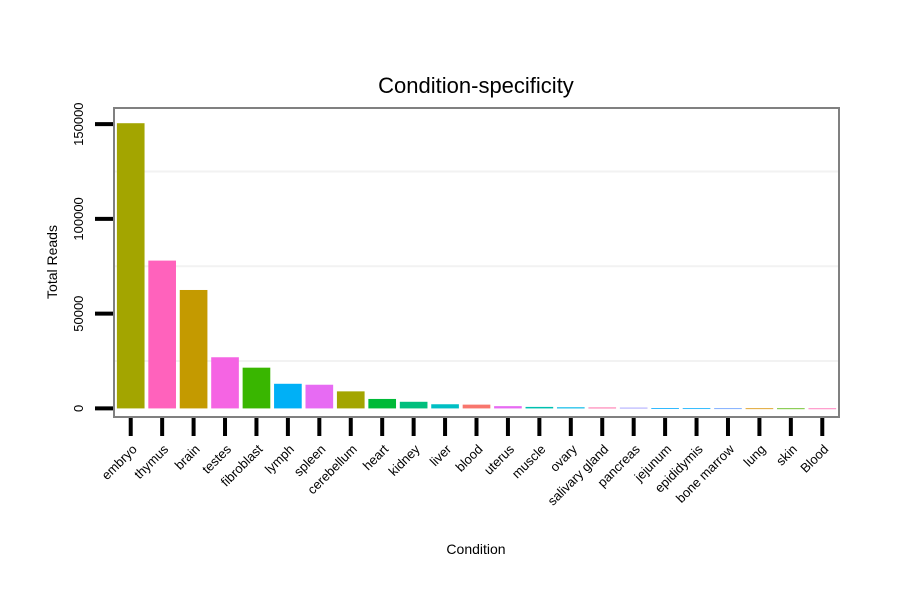 The width and height of the screenshot is (900, 600). I want to click on bar-heart, so click(382, 403).